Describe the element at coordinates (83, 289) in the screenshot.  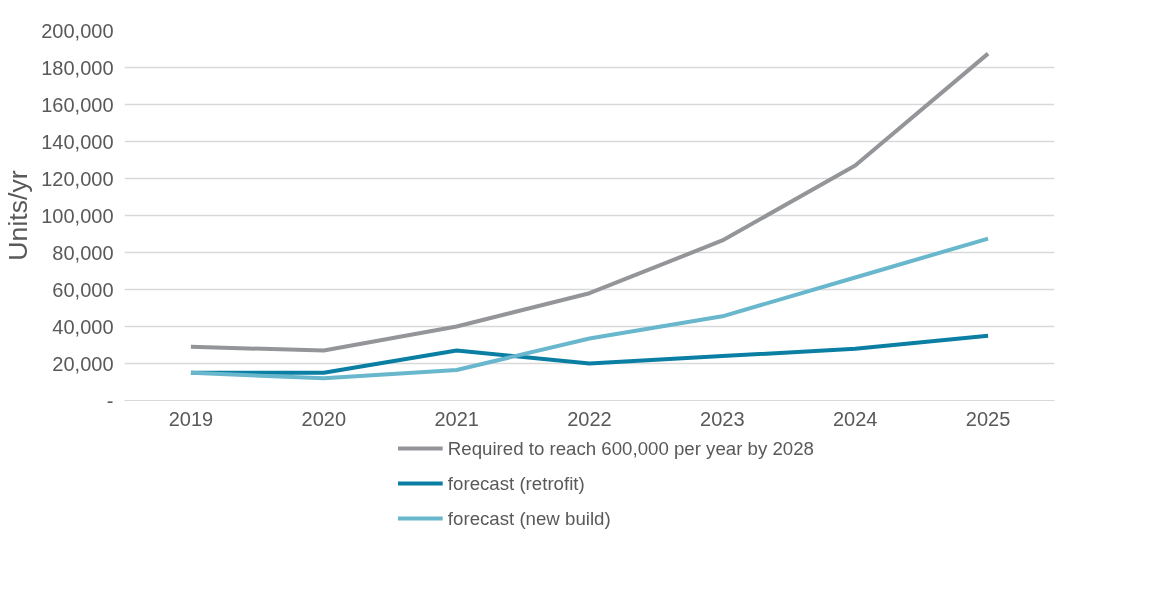
I see `y-tick-label: 60,000` at that location.